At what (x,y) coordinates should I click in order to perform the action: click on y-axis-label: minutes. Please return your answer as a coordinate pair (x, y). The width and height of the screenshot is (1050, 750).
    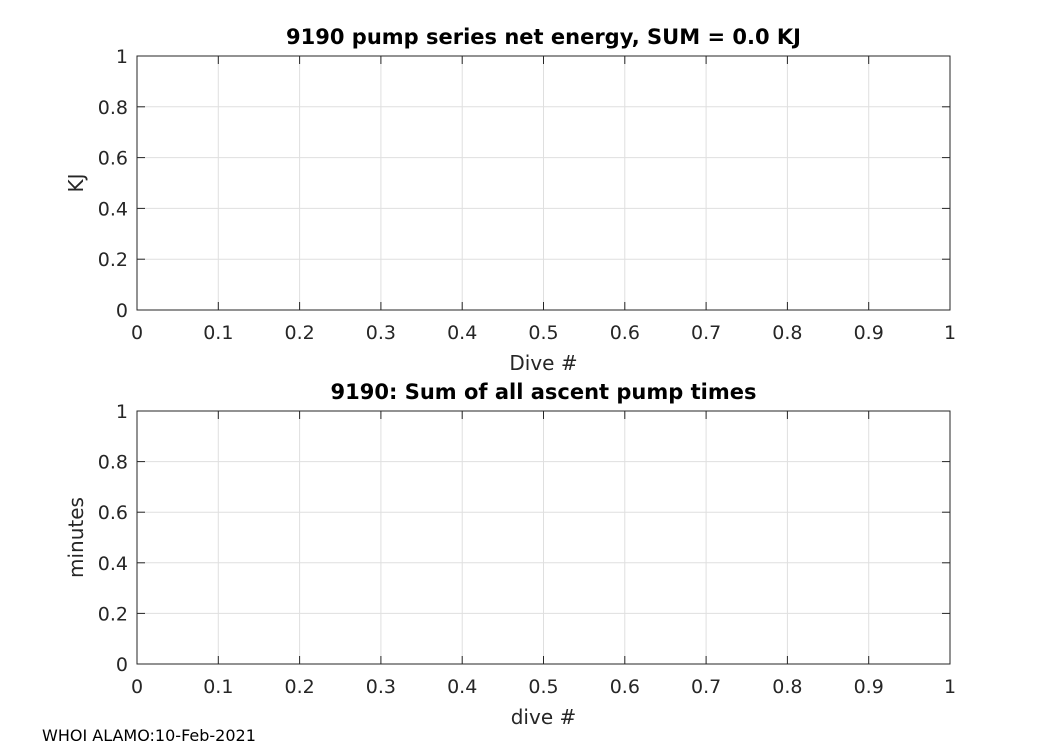
    Looking at the image, I should click on (76, 537).